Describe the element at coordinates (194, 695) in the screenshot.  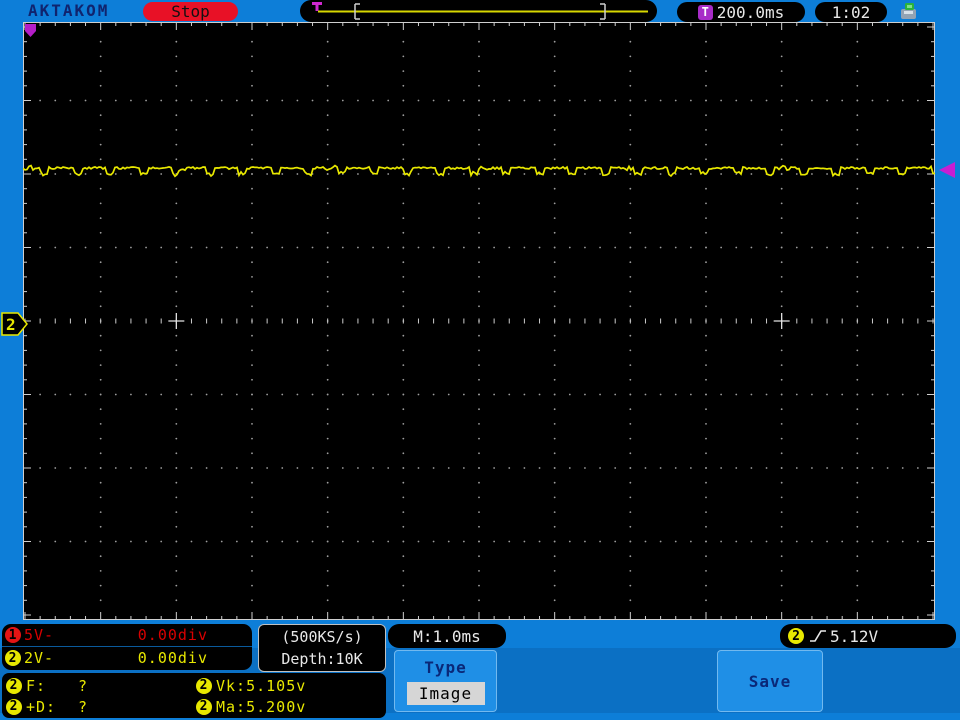
I see `measurements-box: 2 F: ? 2 Vk: 5.105v 2 +D: ? 2 Ma: 5.200v` at that location.